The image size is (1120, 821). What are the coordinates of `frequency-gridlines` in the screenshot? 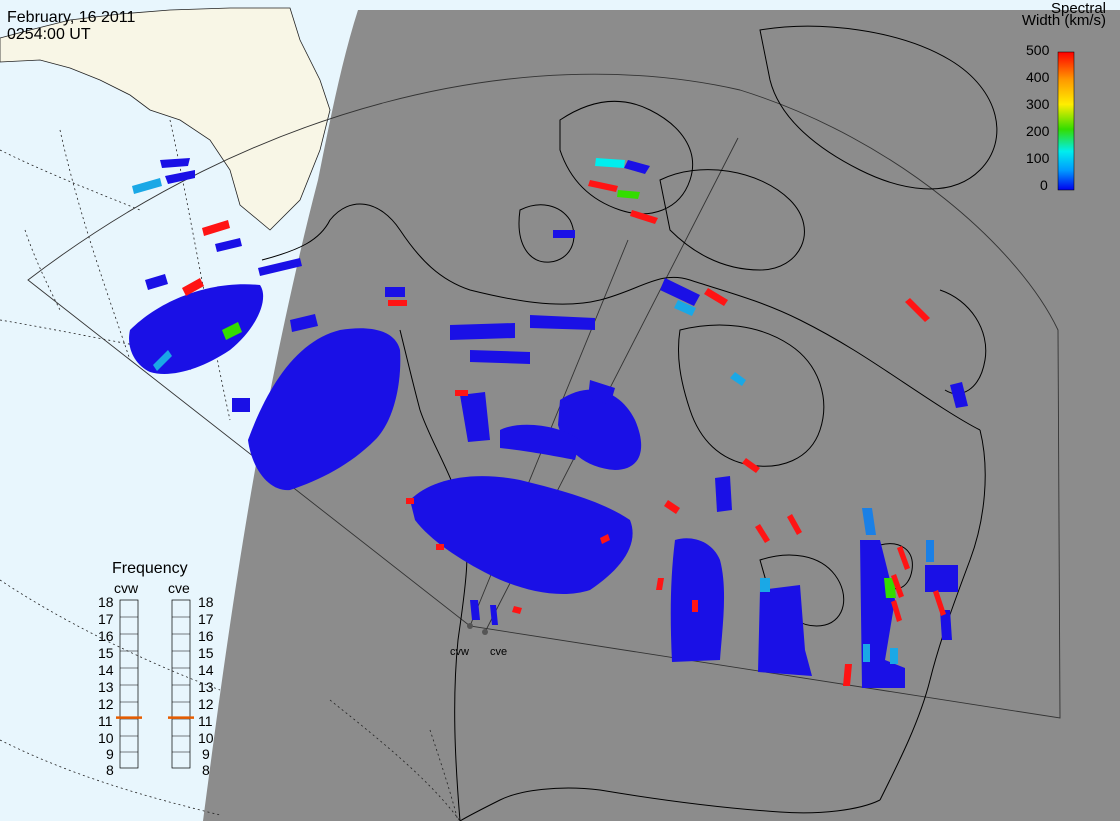 It's located at (155, 684).